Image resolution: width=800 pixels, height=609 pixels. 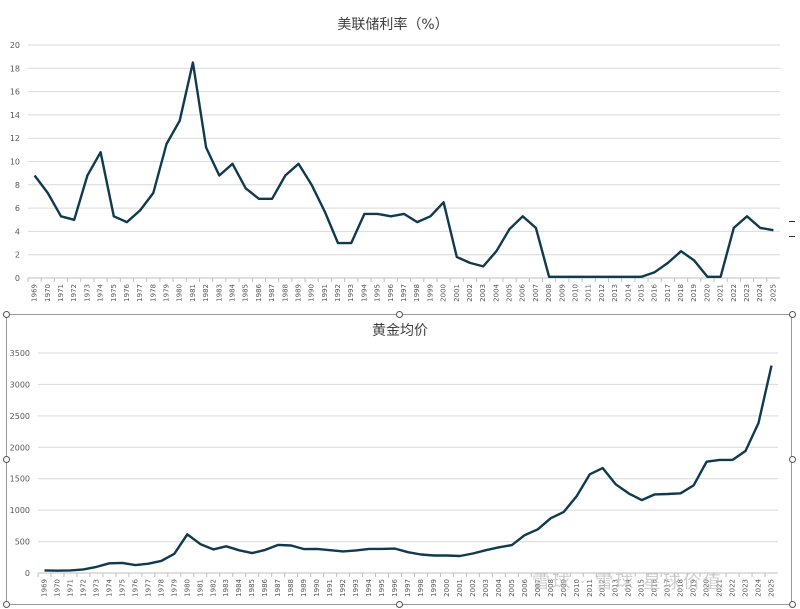 What do you see at coordinates (272, 293) in the screenshot?
I see `x-tick-label: 1987` at bounding box center [272, 293].